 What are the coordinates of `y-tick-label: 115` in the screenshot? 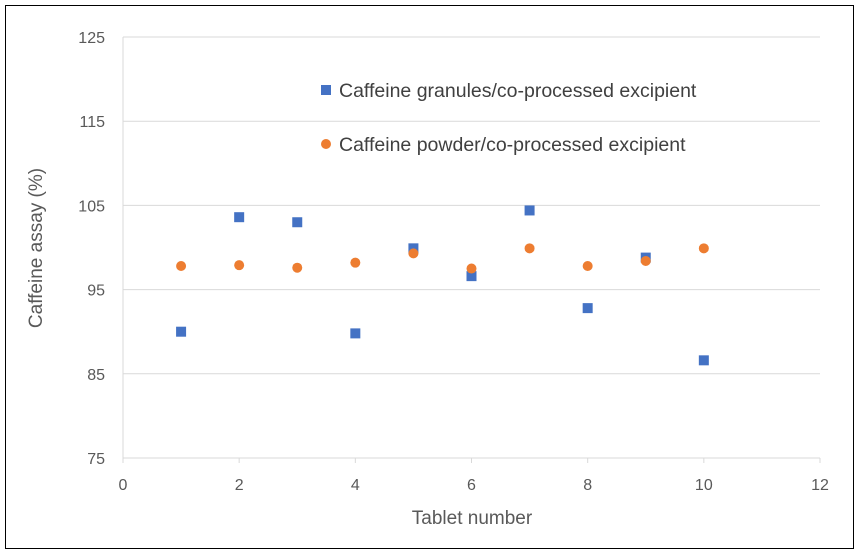 It's located at (92, 122).